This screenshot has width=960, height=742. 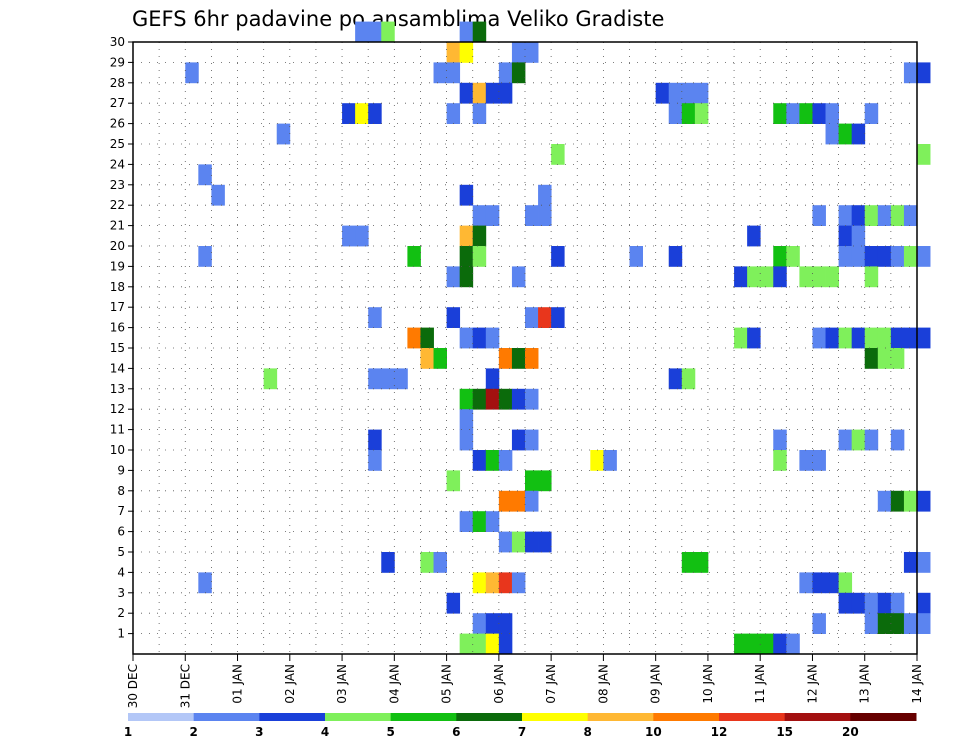 What do you see at coordinates (117, 409) in the screenshot?
I see `y-tick-label: 12` at bounding box center [117, 409].